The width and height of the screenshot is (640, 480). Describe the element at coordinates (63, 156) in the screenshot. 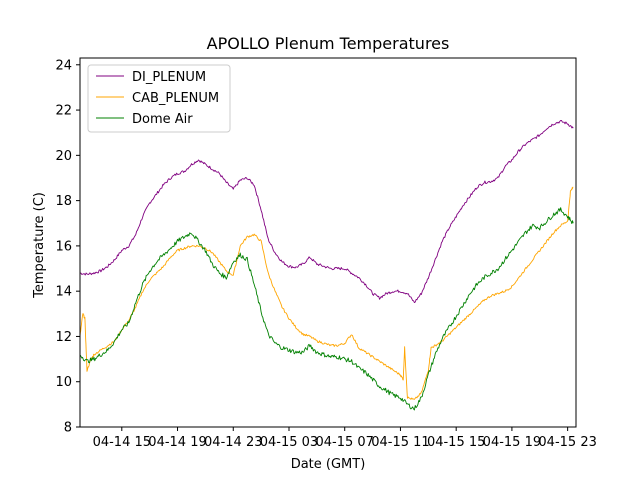

I see `y-tick-label: 20` at that location.